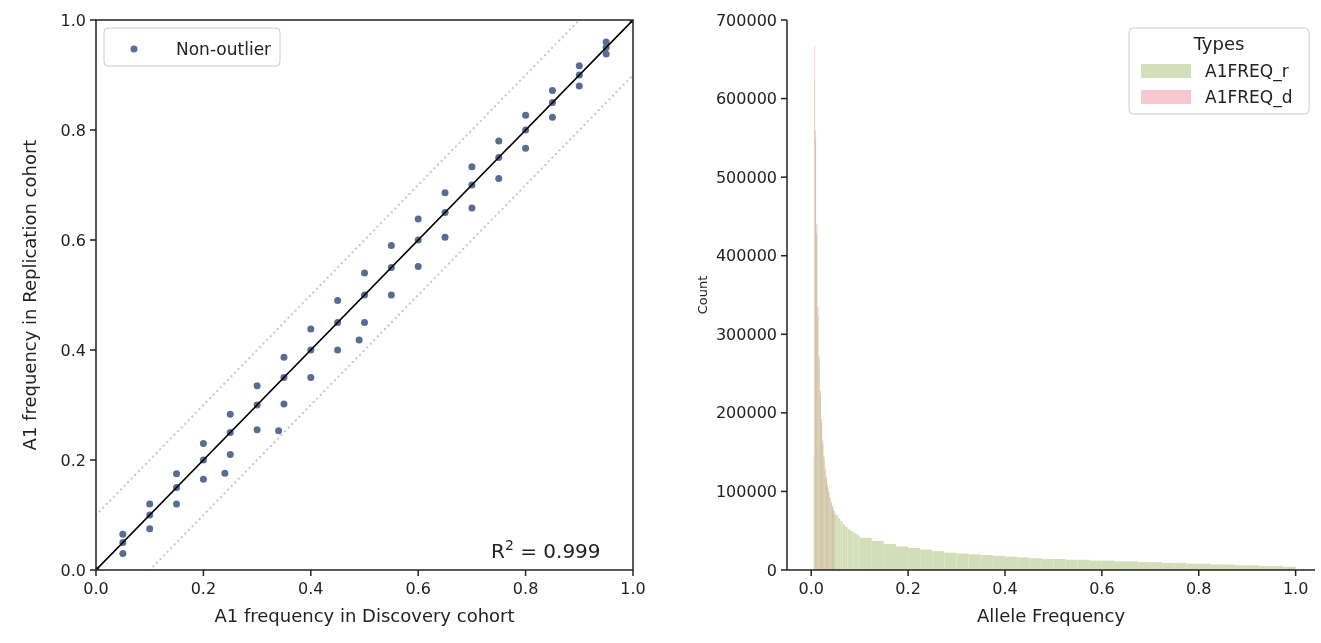  What do you see at coordinates (224, 48) in the screenshot?
I see `legend-label: Non-outlier` at bounding box center [224, 48].